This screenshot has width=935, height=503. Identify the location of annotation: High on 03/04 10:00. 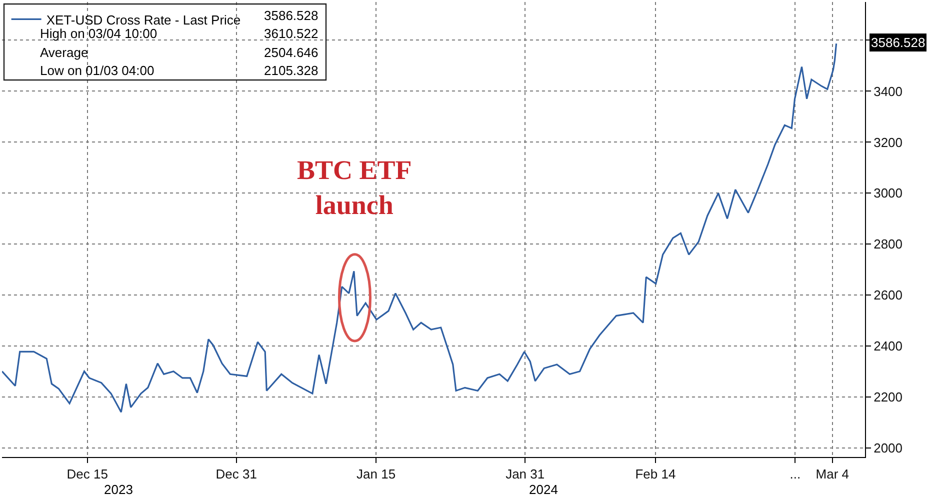
(99, 33).